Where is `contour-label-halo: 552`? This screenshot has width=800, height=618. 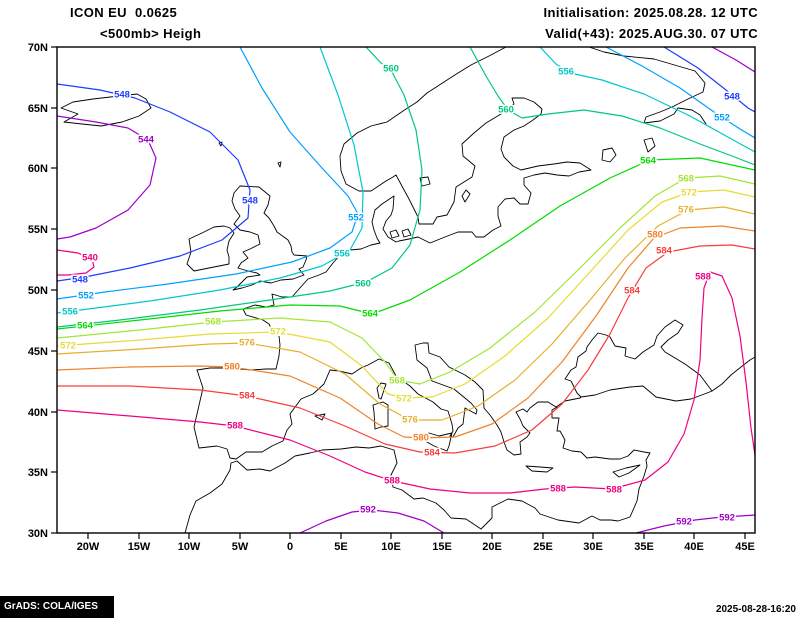 contour-label-halo: 552 is located at coordinates (356, 217).